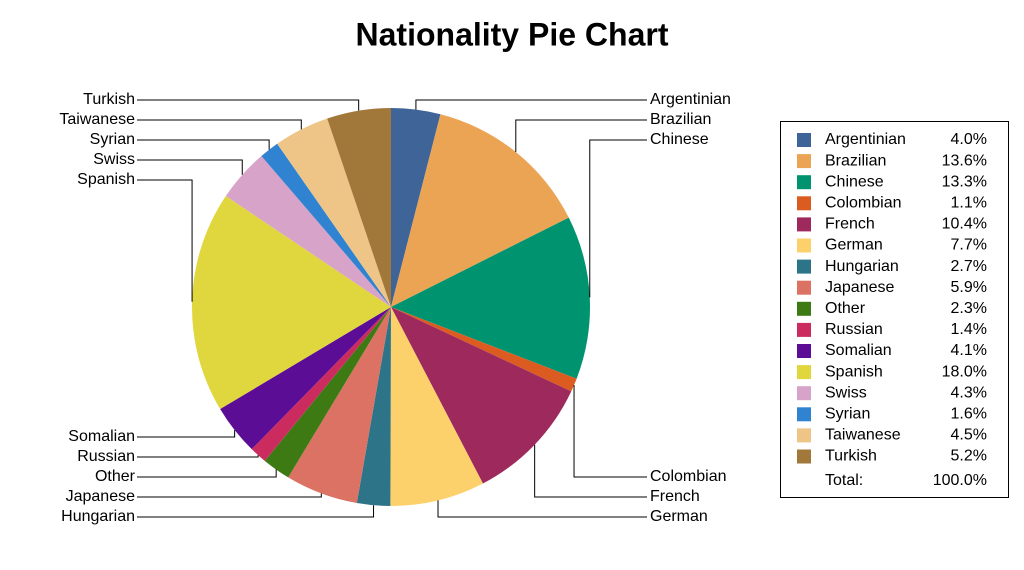  Describe the element at coordinates (964, 181) in the screenshot. I see `legend-value: 13.3%` at that location.